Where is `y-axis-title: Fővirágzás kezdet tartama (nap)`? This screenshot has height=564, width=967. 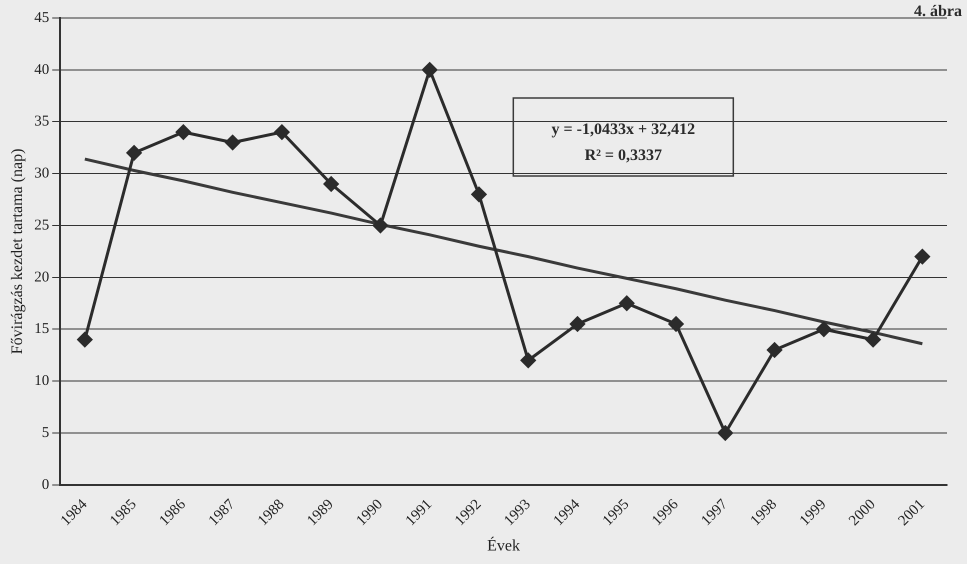
y-axis-title: Fővirágzás kezdet tartama (nap) is located at coordinates (17, 251).